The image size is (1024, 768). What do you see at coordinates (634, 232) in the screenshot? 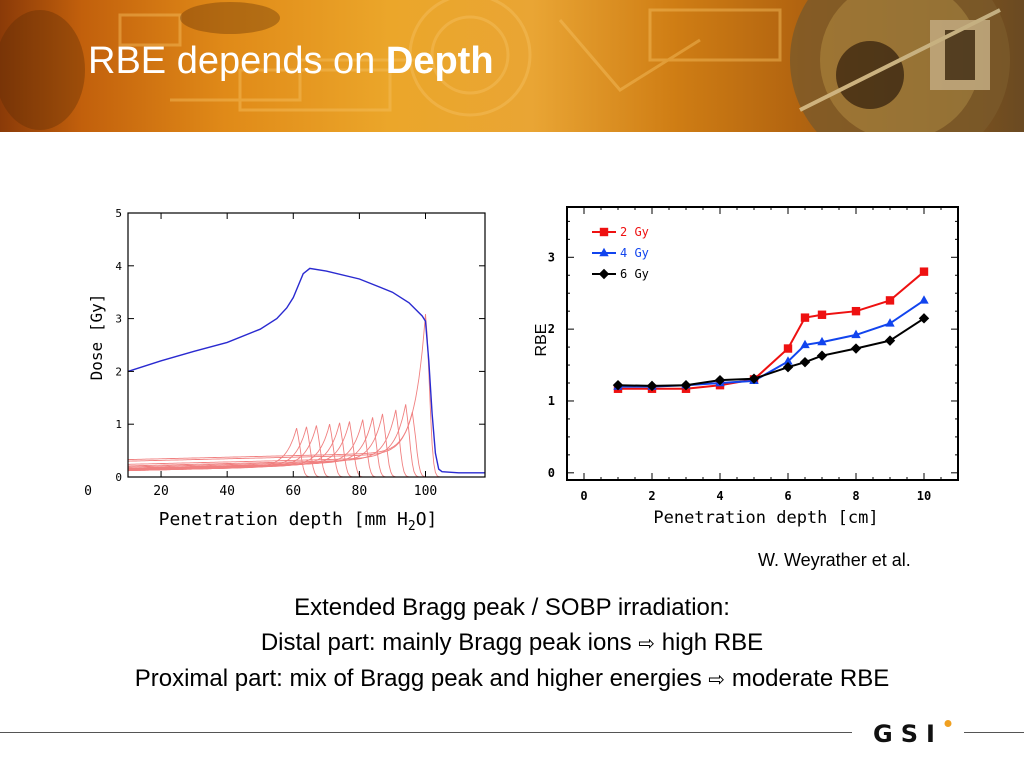
I see `rbe-legend-label: 2 Gy` at bounding box center [634, 232].